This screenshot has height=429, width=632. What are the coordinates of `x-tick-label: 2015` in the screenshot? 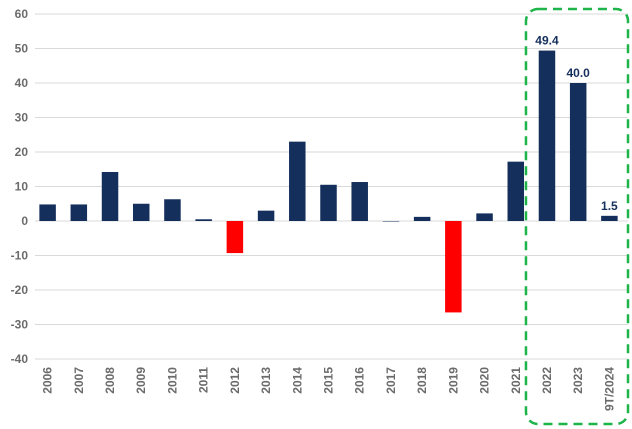 It's located at (329, 380).